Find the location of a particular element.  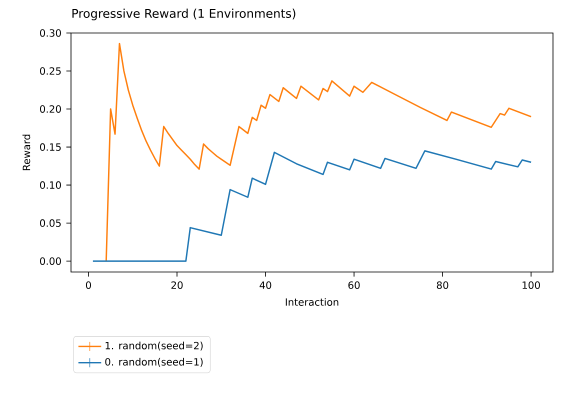

y-tick-label: 0.20 is located at coordinates (50, 109).